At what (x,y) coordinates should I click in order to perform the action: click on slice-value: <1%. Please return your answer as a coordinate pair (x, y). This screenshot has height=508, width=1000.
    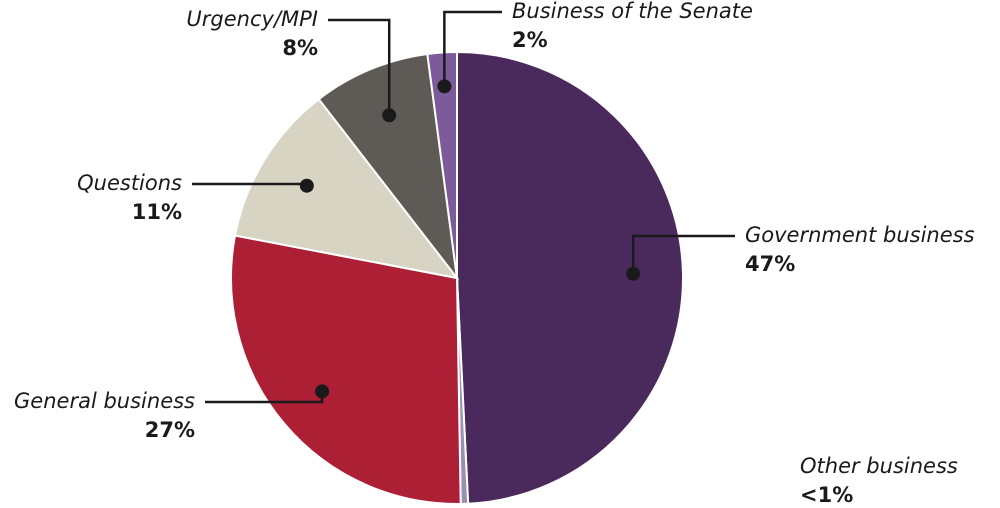
    Looking at the image, I should click on (826, 495).